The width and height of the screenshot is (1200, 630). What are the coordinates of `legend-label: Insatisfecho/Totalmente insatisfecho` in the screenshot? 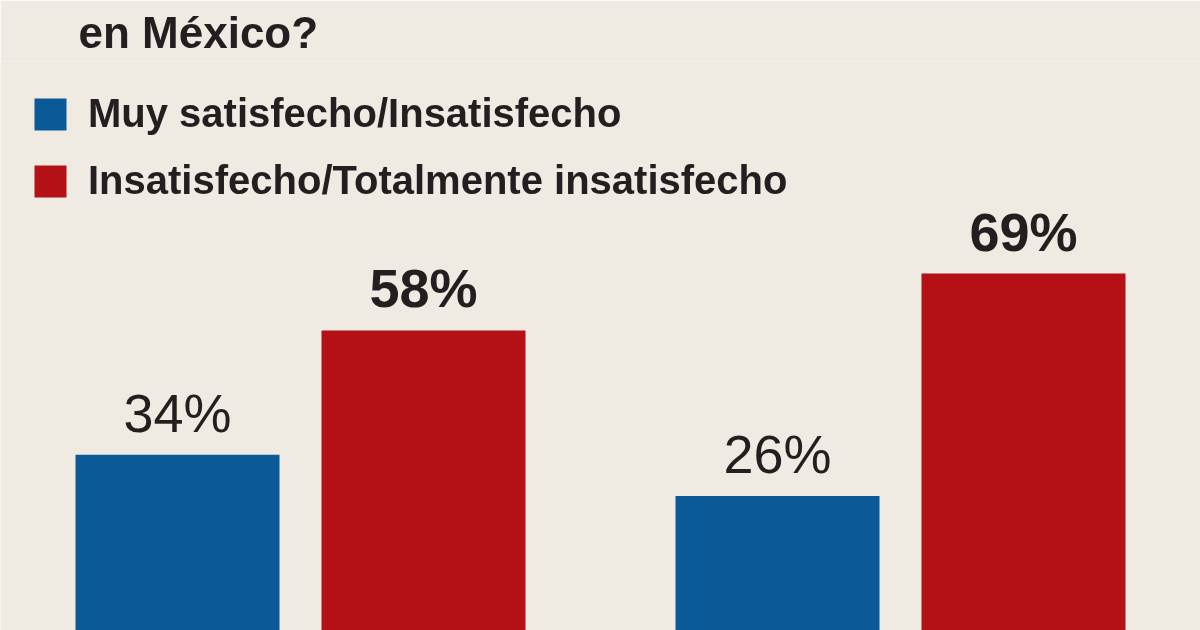 It's located at (438, 180).